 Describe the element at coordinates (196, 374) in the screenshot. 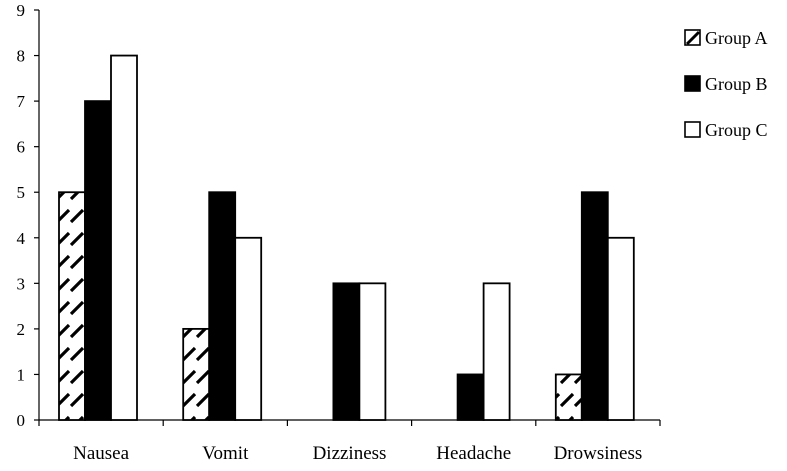

I see `bar-group-a-vomit` at that location.